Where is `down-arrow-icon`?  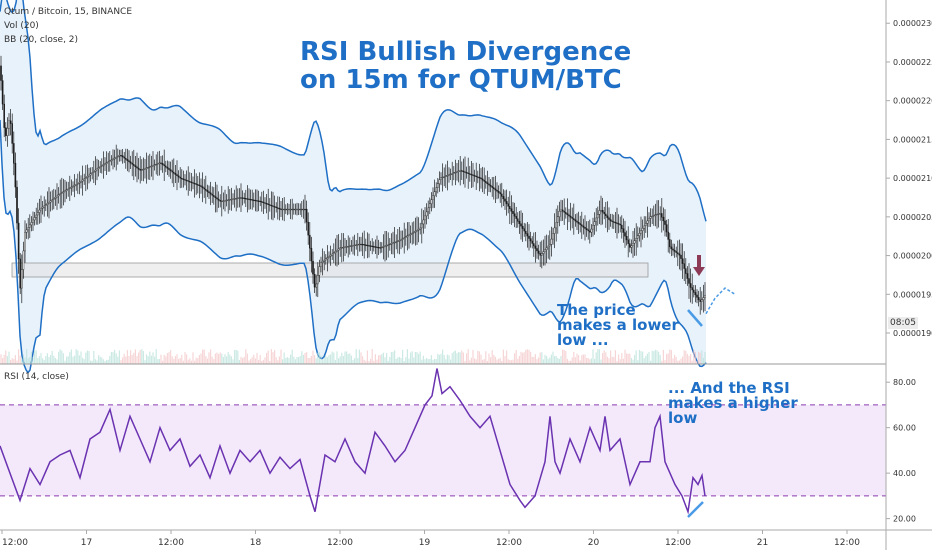 down-arrow-icon is located at coordinates (699, 265).